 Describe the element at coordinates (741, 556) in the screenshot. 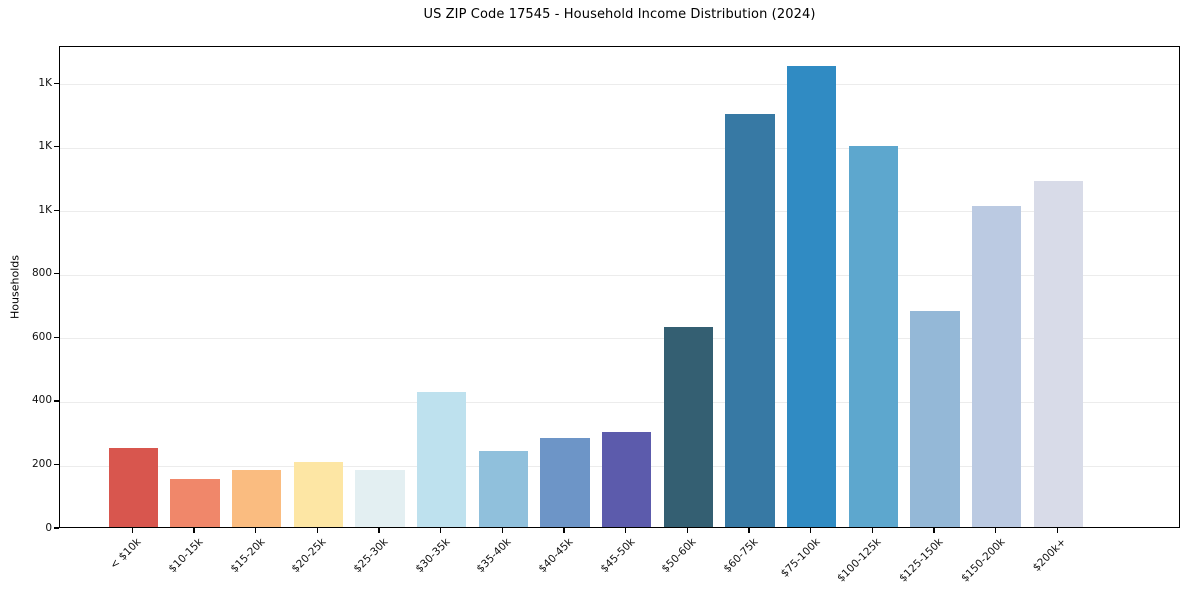

I see `x-tick-label: $60-75k` at that location.